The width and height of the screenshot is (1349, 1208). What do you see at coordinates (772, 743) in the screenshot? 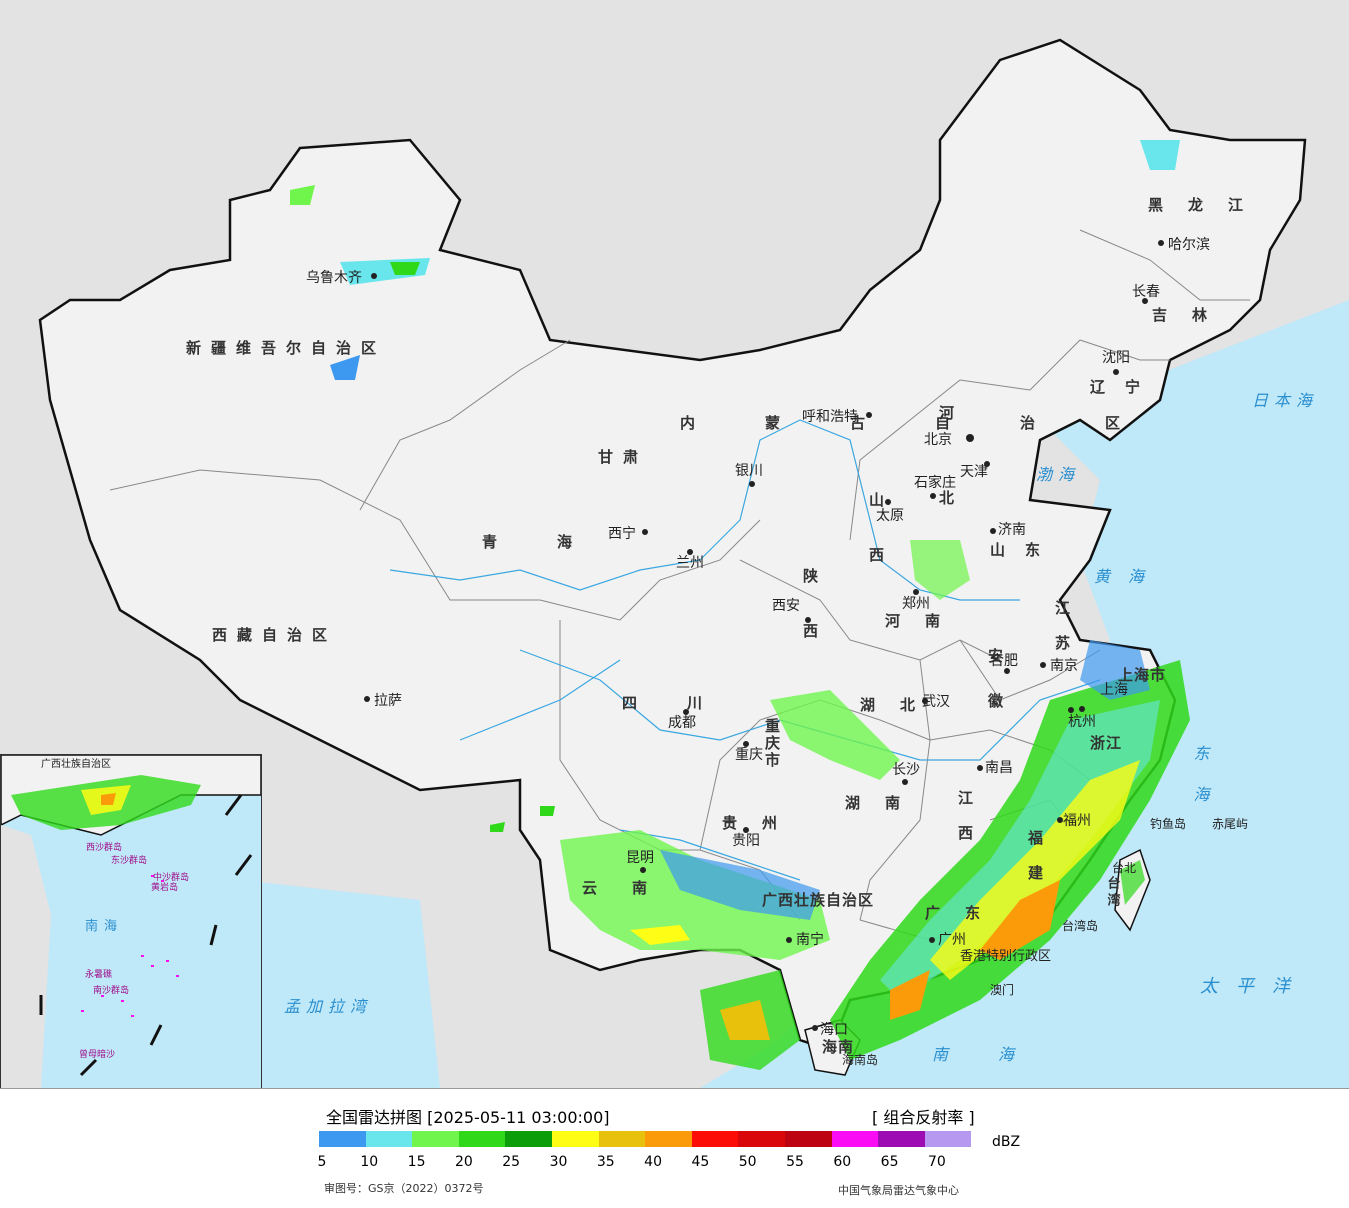
I see `province-label-chongqing: 重庆市` at bounding box center [772, 743].